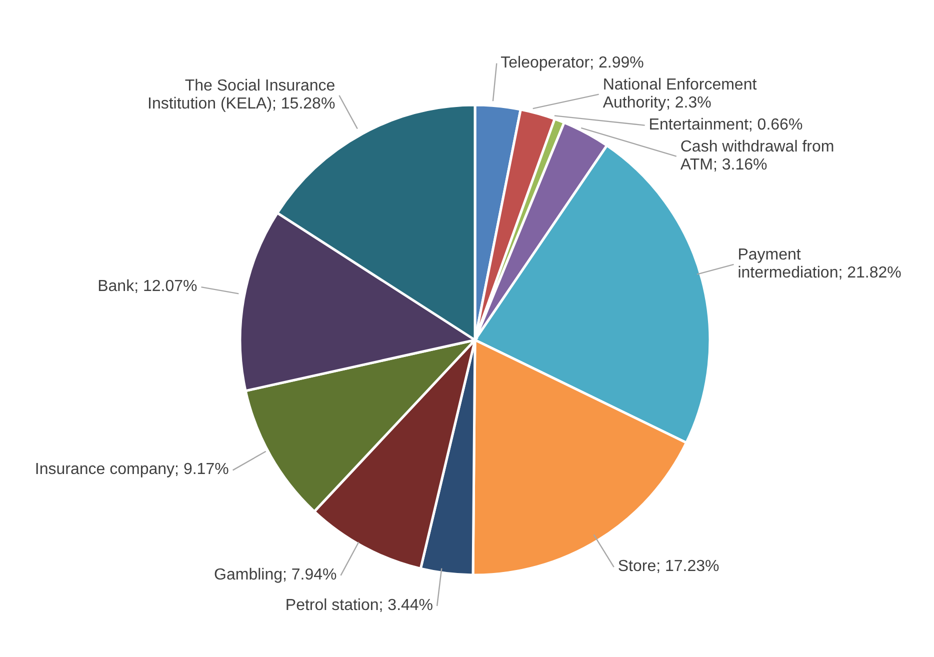 Image resolution: width=934 pixels, height=657 pixels. What do you see at coordinates (148, 287) in the screenshot?
I see `slice-label: Bank; 12.07%` at bounding box center [148, 287].